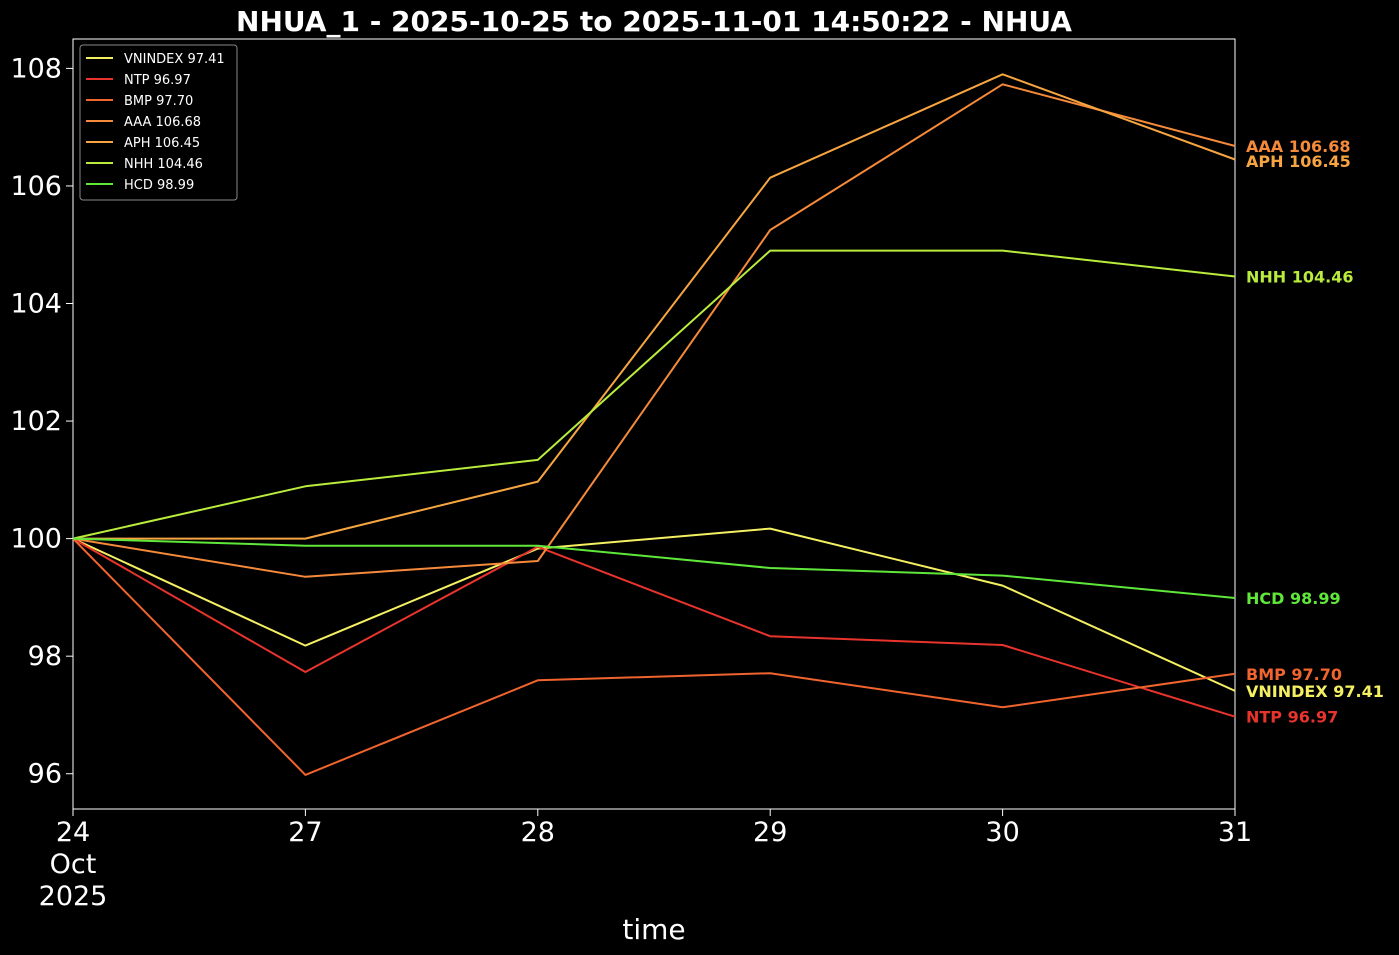 The height and width of the screenshot is (955, 1399). I want to click on y-tick-label: 104, so click(36, 304).